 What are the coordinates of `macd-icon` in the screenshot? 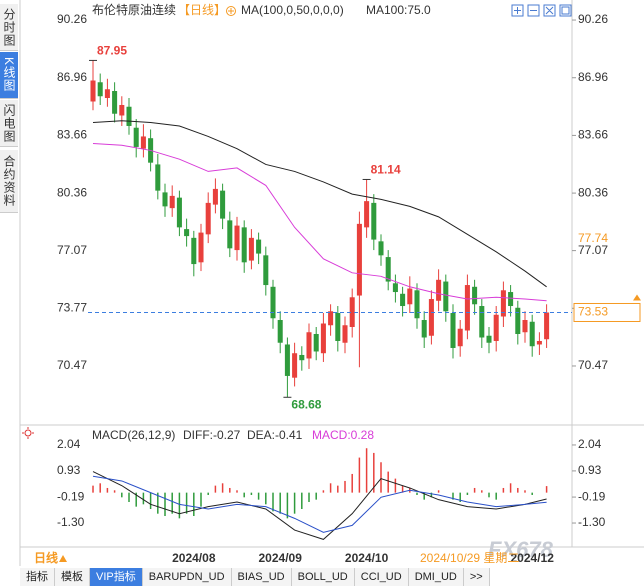 It's located at (28, 433).